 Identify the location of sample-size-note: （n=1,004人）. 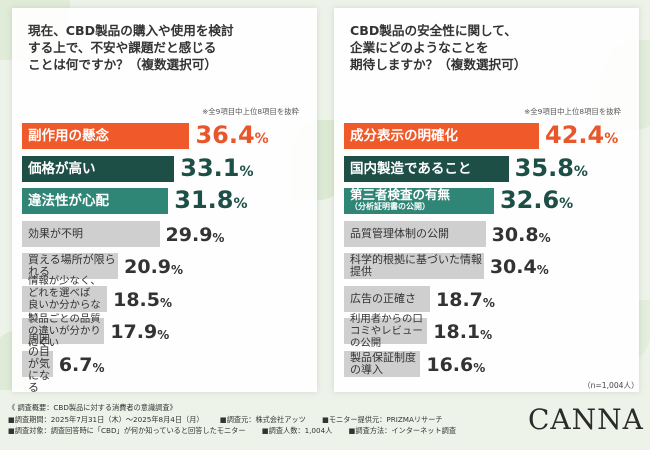
(611, 385).